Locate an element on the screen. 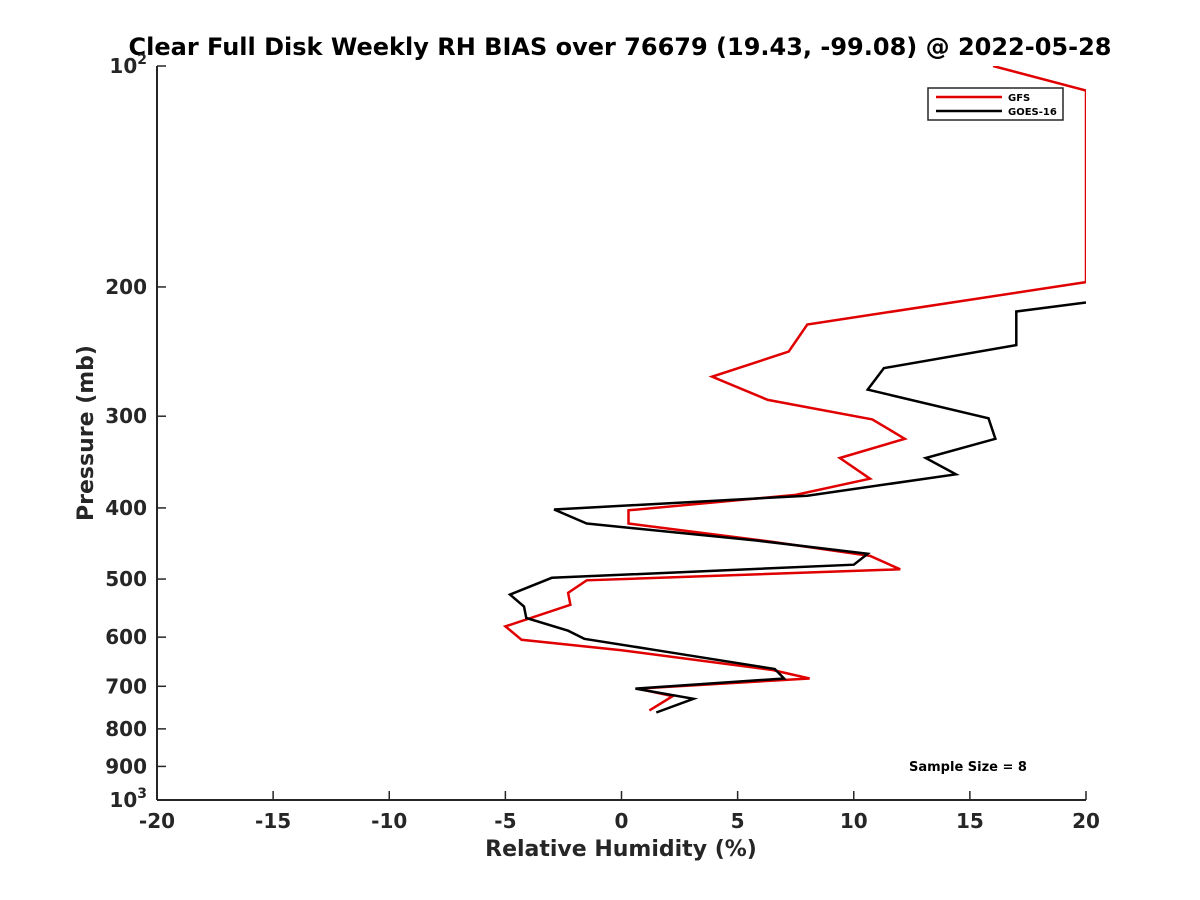 Image resolution: width=1200 pixels, height=900 pixels. y-tick-label: 800 is located at coordinates (126, 729).